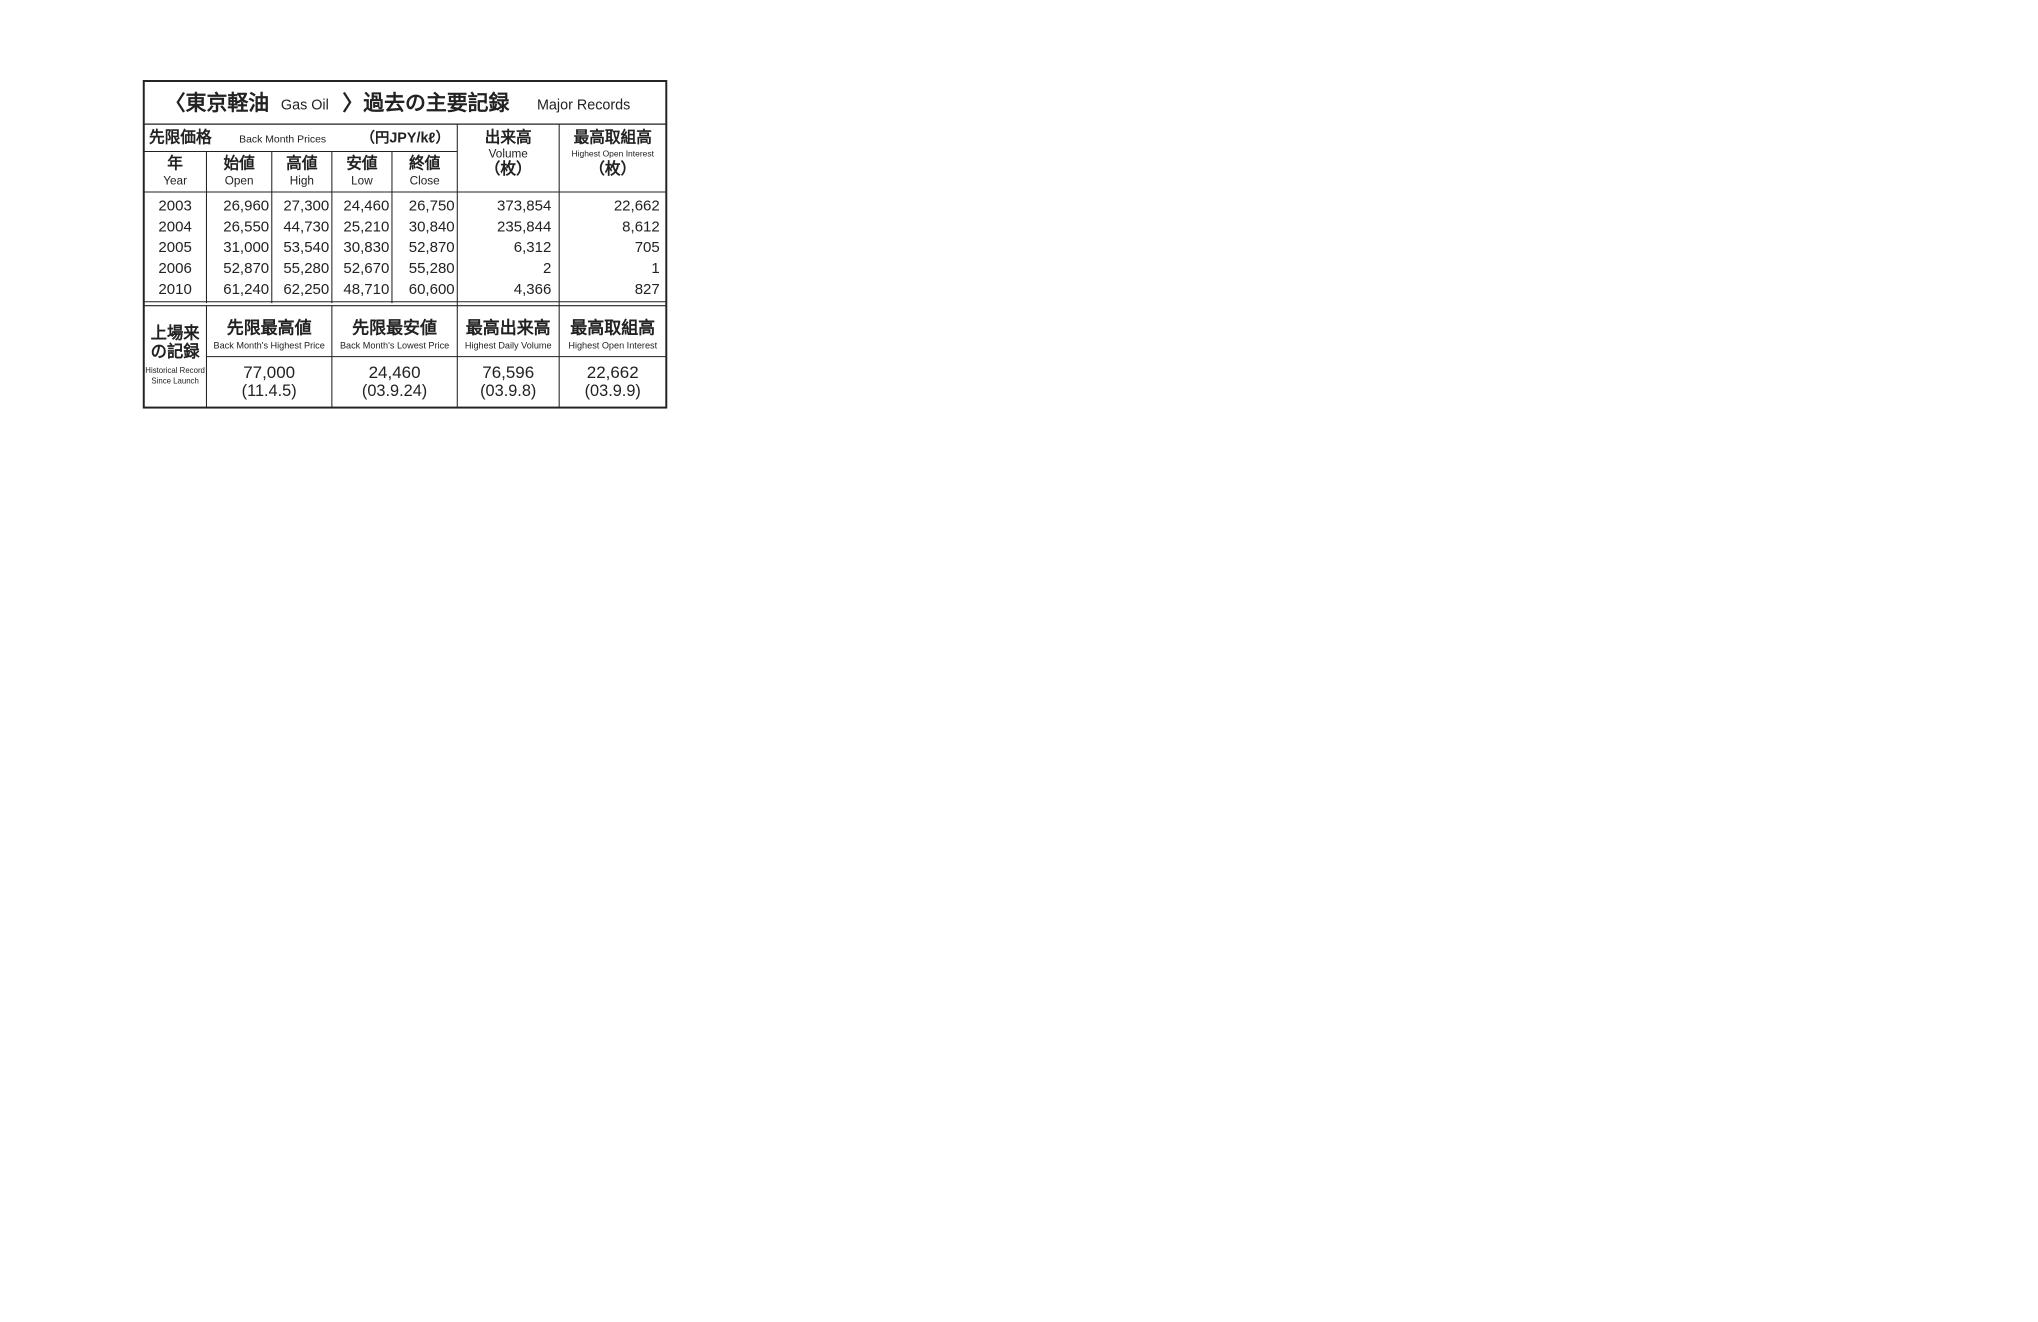 The height and width of the screenshot is (1322, 2038). What do you see at coordinates (174, 289) in the screenshot?
I see `table-text: 2010` at bounding box center [174, 289].